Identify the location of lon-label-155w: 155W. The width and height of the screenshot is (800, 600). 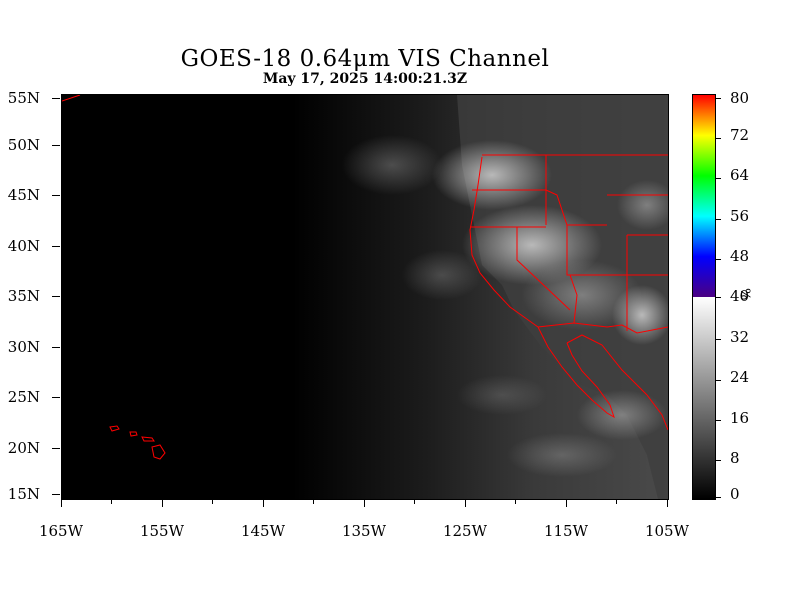
(162, 531).